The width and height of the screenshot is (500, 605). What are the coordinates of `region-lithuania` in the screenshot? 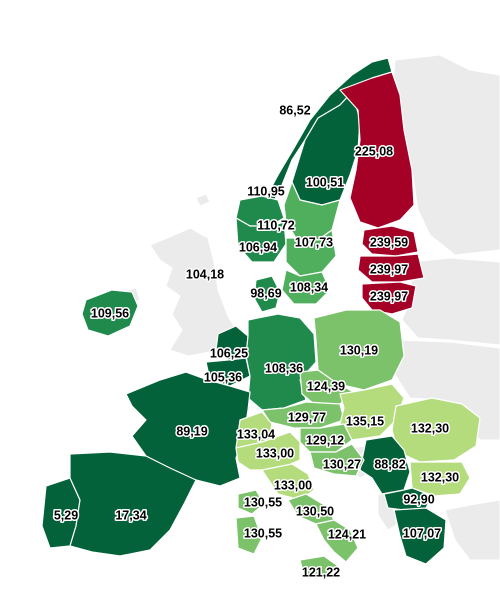 It's located at (389, 298).